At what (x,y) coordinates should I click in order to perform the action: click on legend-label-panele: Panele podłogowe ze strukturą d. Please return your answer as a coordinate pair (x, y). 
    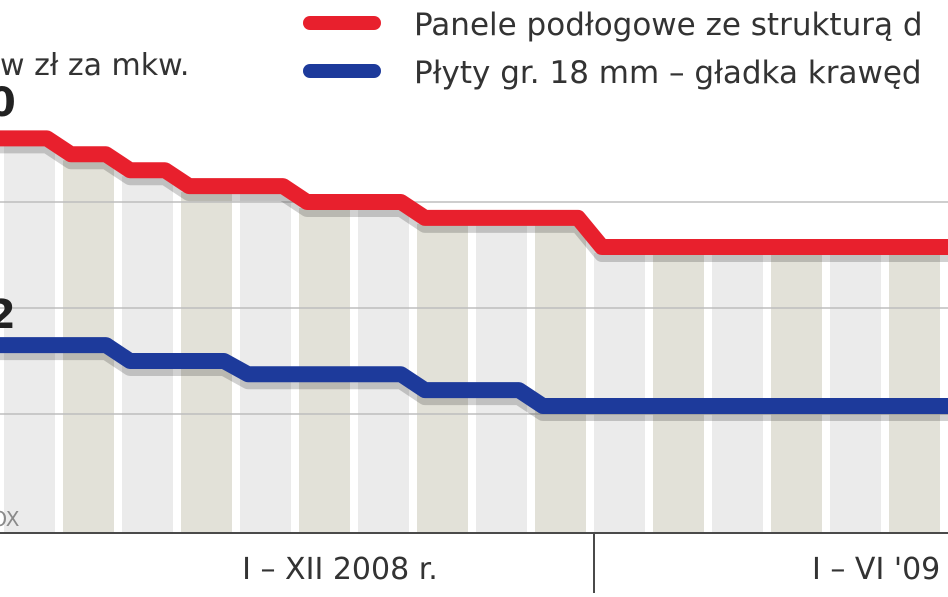
    Looking at the image, I should click on (668, 25).